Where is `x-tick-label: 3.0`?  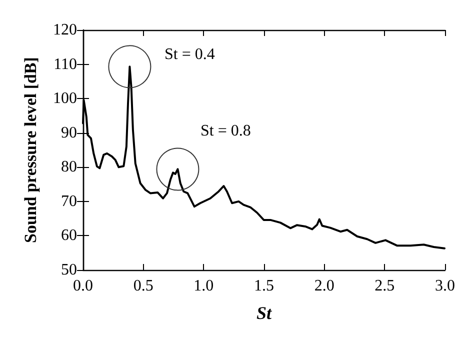
x-tick-label: 3.0 is located at coordinates (445, 286).